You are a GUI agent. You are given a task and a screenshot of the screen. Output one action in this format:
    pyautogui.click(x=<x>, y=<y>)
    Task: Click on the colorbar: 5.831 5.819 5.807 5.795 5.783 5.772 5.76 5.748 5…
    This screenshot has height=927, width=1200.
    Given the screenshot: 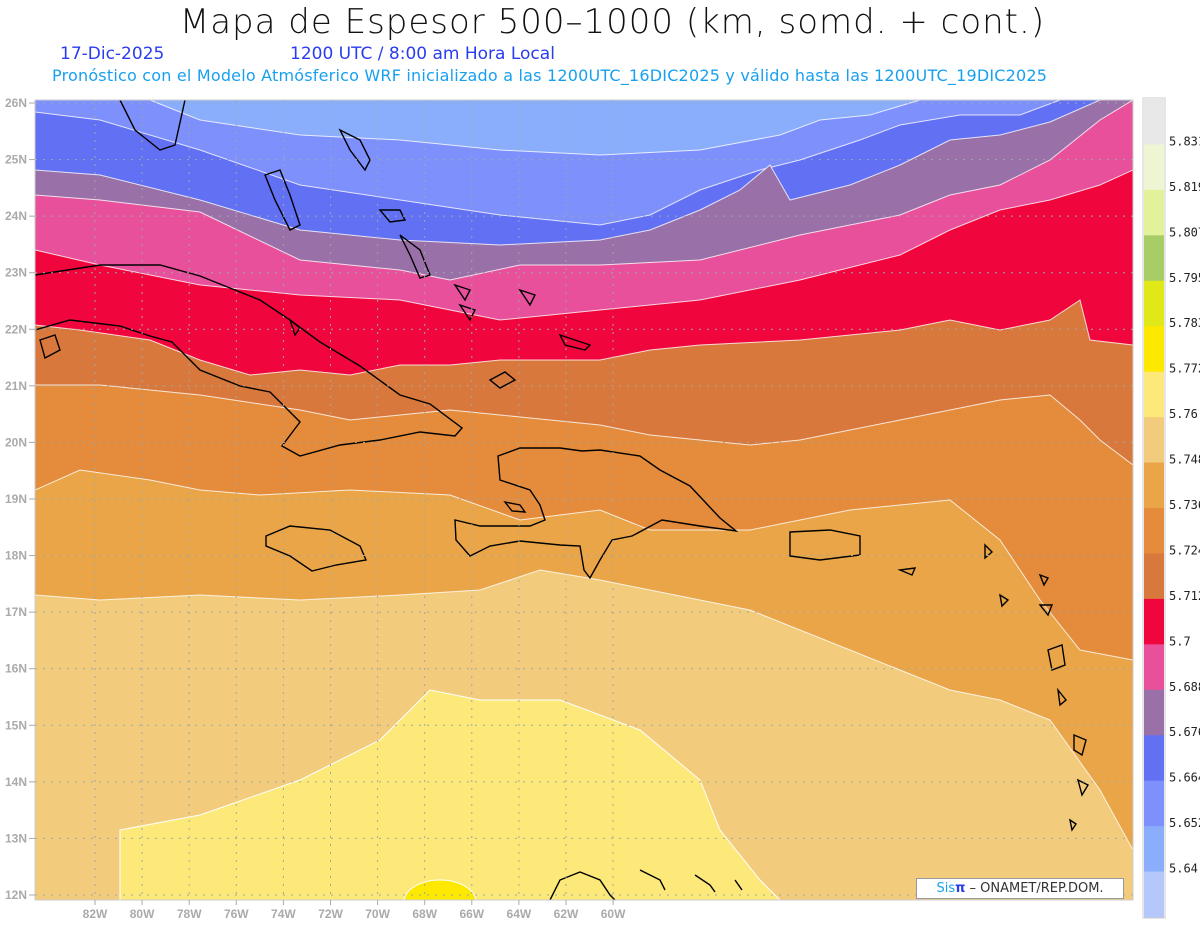 What is the action you would take?
    pyautogui.click(x=1171, y=508)
    